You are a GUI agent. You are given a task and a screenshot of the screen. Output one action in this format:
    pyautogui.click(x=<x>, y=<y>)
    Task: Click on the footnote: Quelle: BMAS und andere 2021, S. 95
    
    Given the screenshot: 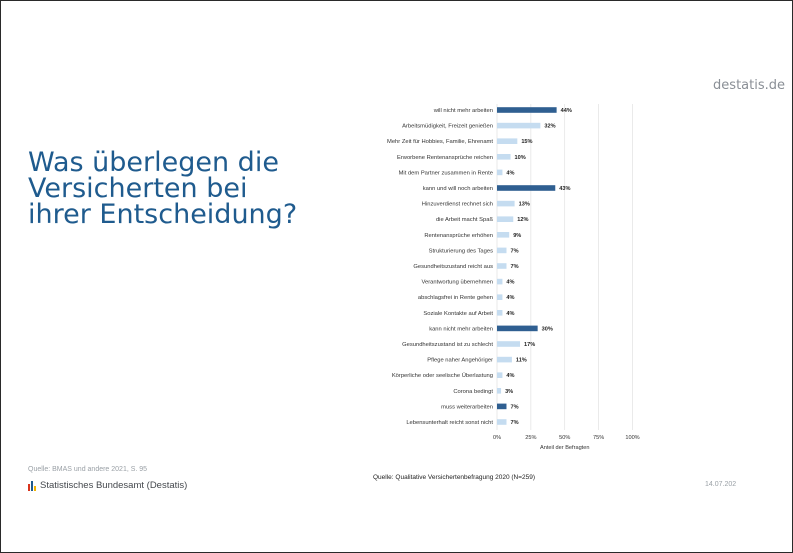 What is the action you would take?
    pyautogui.click(x=88, y=469)
    